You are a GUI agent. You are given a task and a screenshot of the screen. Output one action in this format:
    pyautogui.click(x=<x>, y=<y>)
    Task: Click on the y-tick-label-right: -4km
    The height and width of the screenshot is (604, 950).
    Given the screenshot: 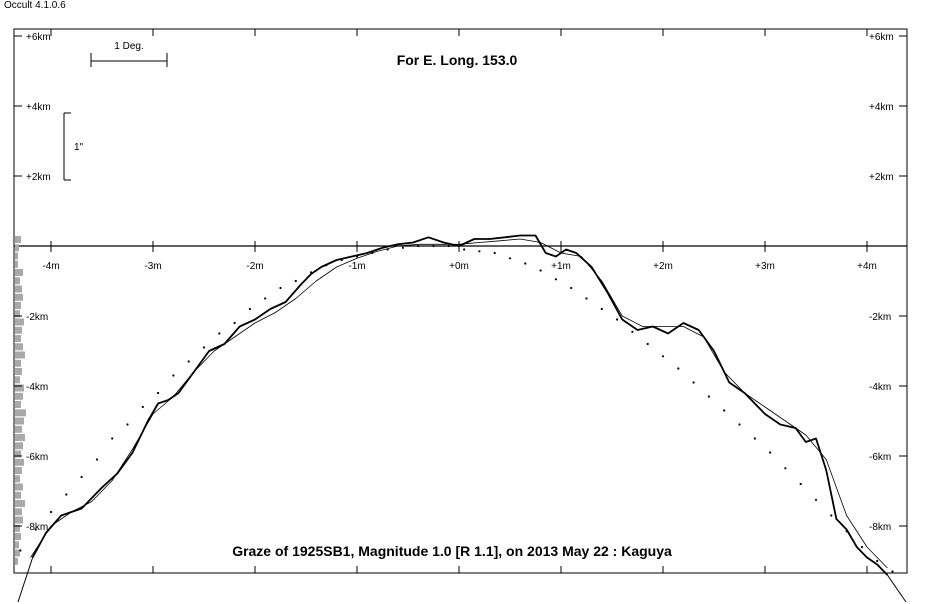 What is the action you would take?
    pyautogui.click(x=880, y=387)
    